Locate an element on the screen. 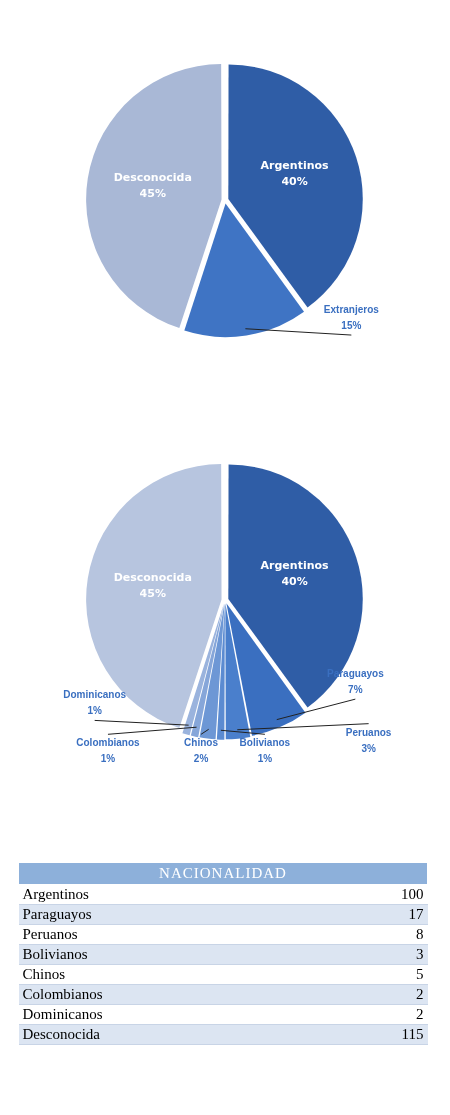 This screenshot has height=1115, width=450. data-label: 100 is located at coordinates (375, 894).